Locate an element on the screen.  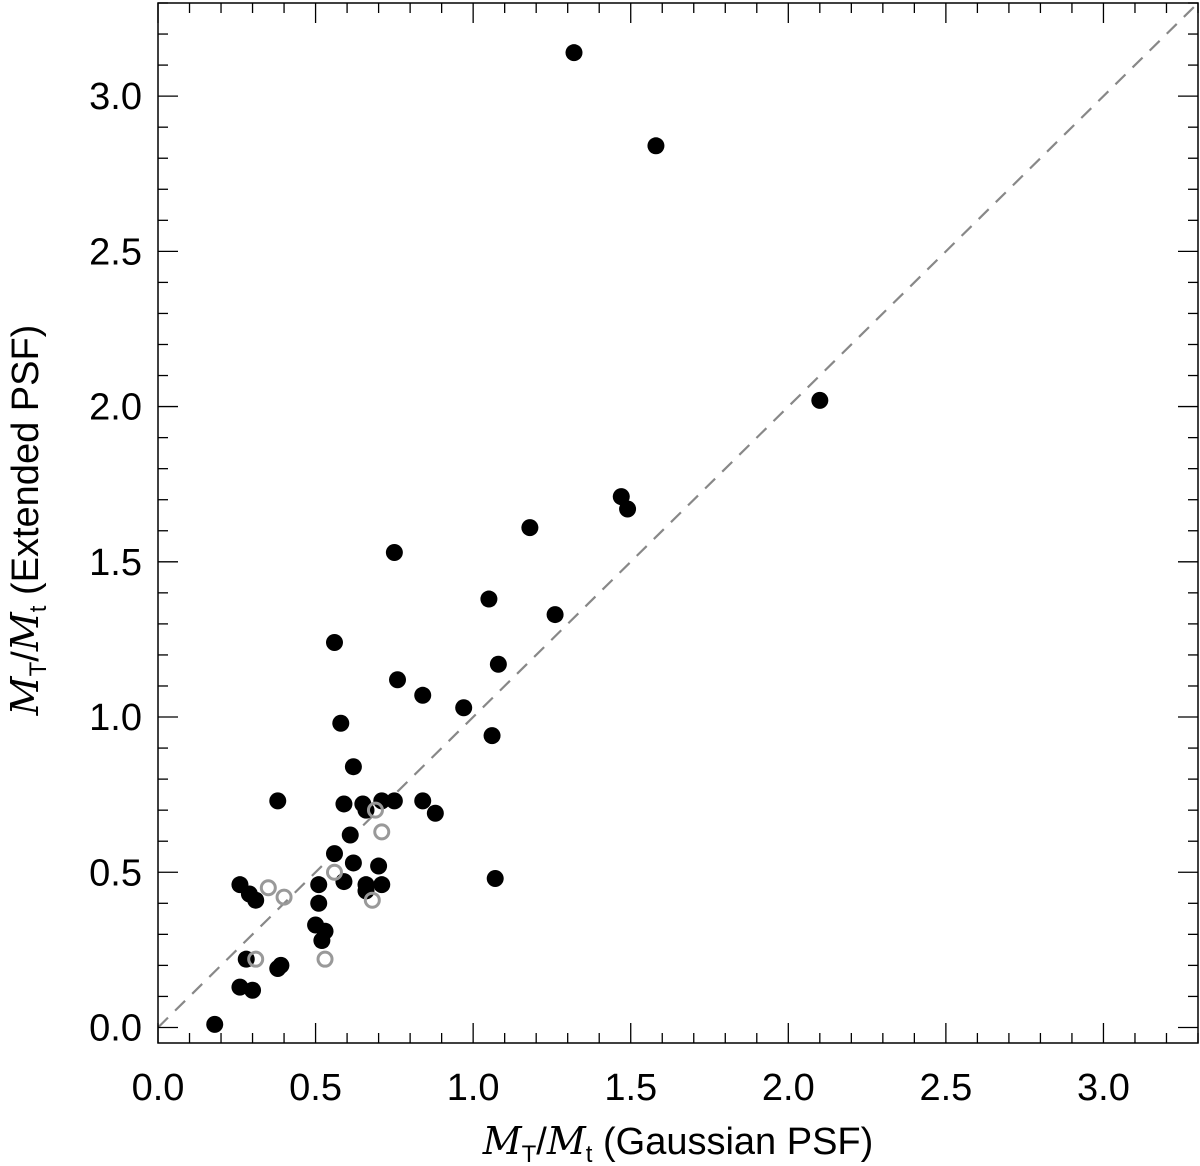
x-tick-label: 2.5 is located at coordinates (945, 1088).